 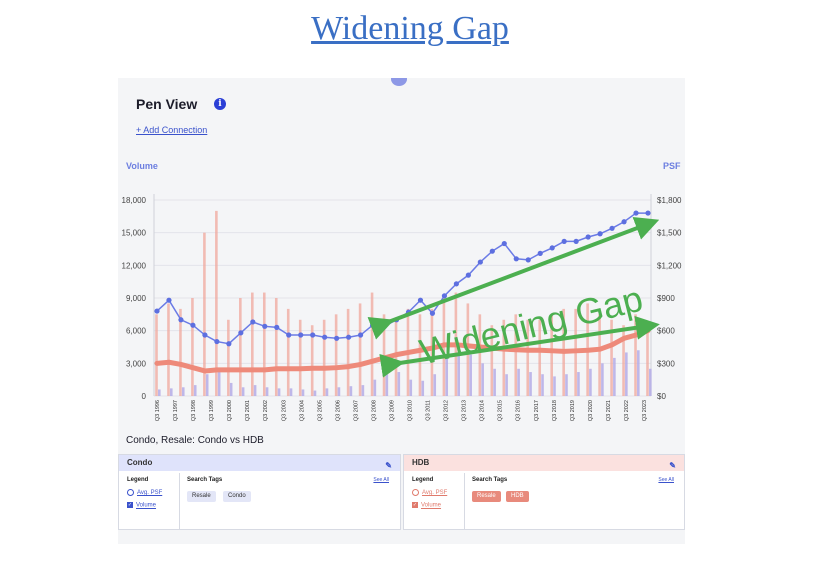 I want to click on right-tick-label: $600, so click(x=666, y=331).